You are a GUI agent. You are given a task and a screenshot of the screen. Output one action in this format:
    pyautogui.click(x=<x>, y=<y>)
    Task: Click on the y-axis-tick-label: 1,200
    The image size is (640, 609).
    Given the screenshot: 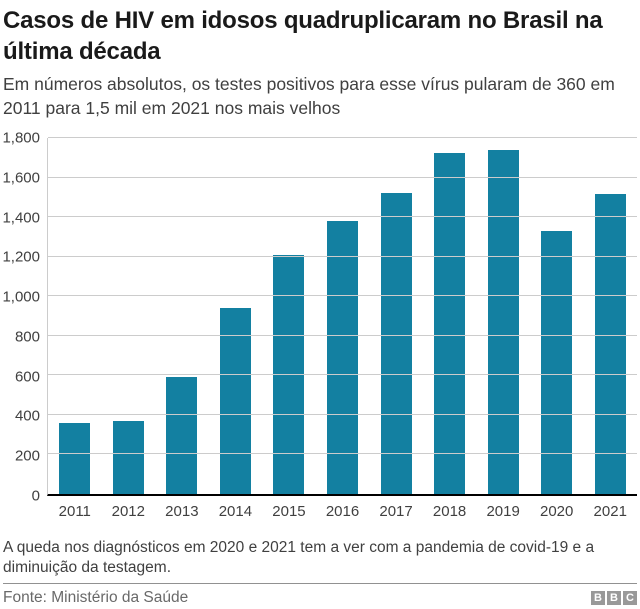 What is the action you would take?
    pyautogui.click(x=21, y=257)
    